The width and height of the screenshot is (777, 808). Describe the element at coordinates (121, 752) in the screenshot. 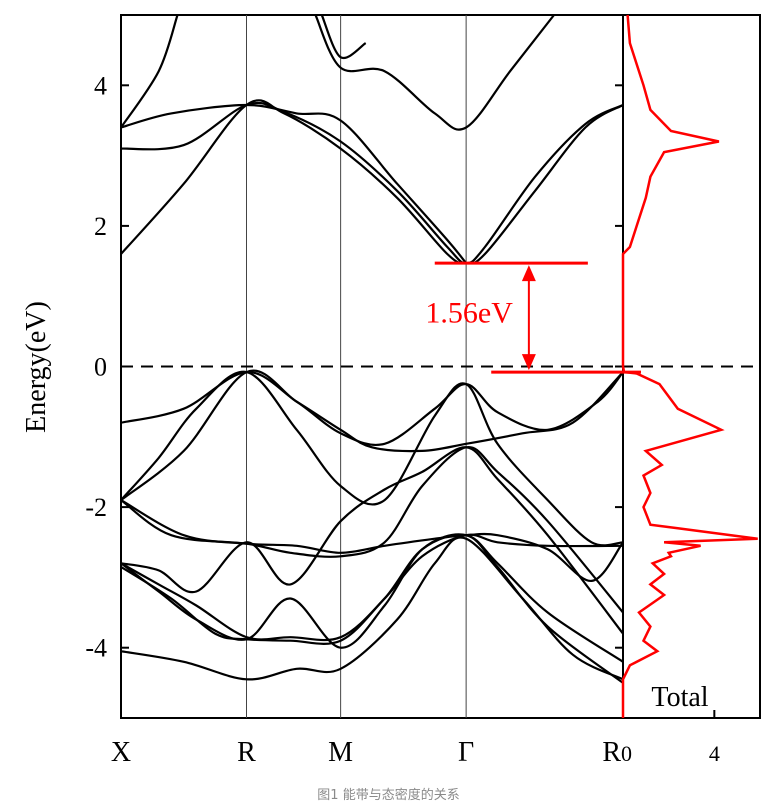

I see `kpoint-label-0: X` at that location.